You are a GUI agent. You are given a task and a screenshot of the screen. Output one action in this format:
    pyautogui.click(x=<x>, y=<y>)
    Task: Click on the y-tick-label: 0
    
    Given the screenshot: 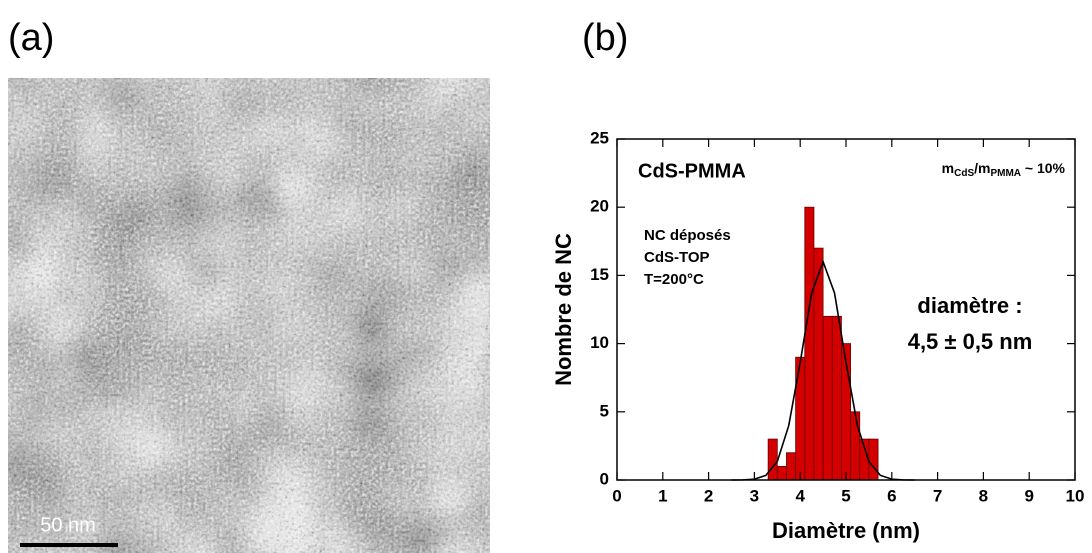 What is the action you would take?
    pyautogui.click(x=604, y=478)
    